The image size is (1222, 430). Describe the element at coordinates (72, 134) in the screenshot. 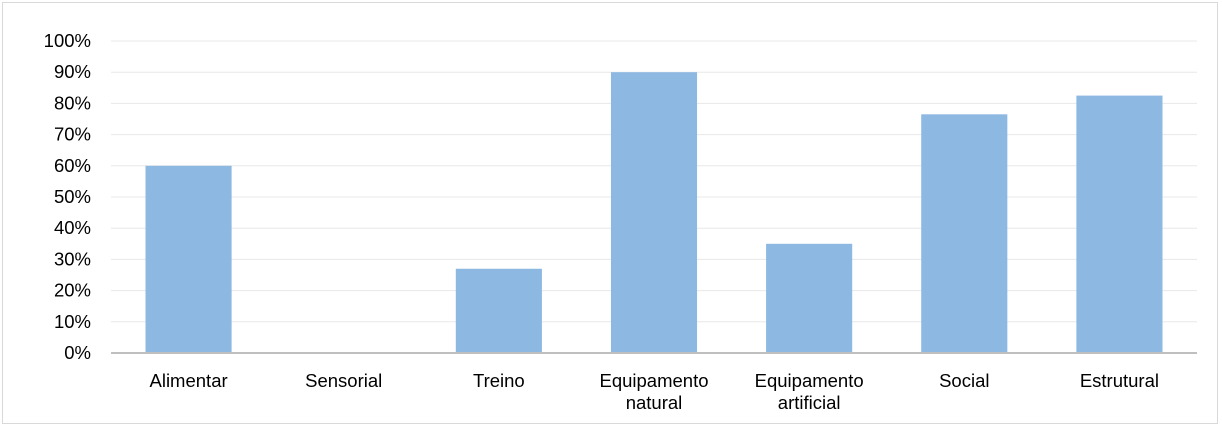

I see `y-tick-label: 70%` at that location.